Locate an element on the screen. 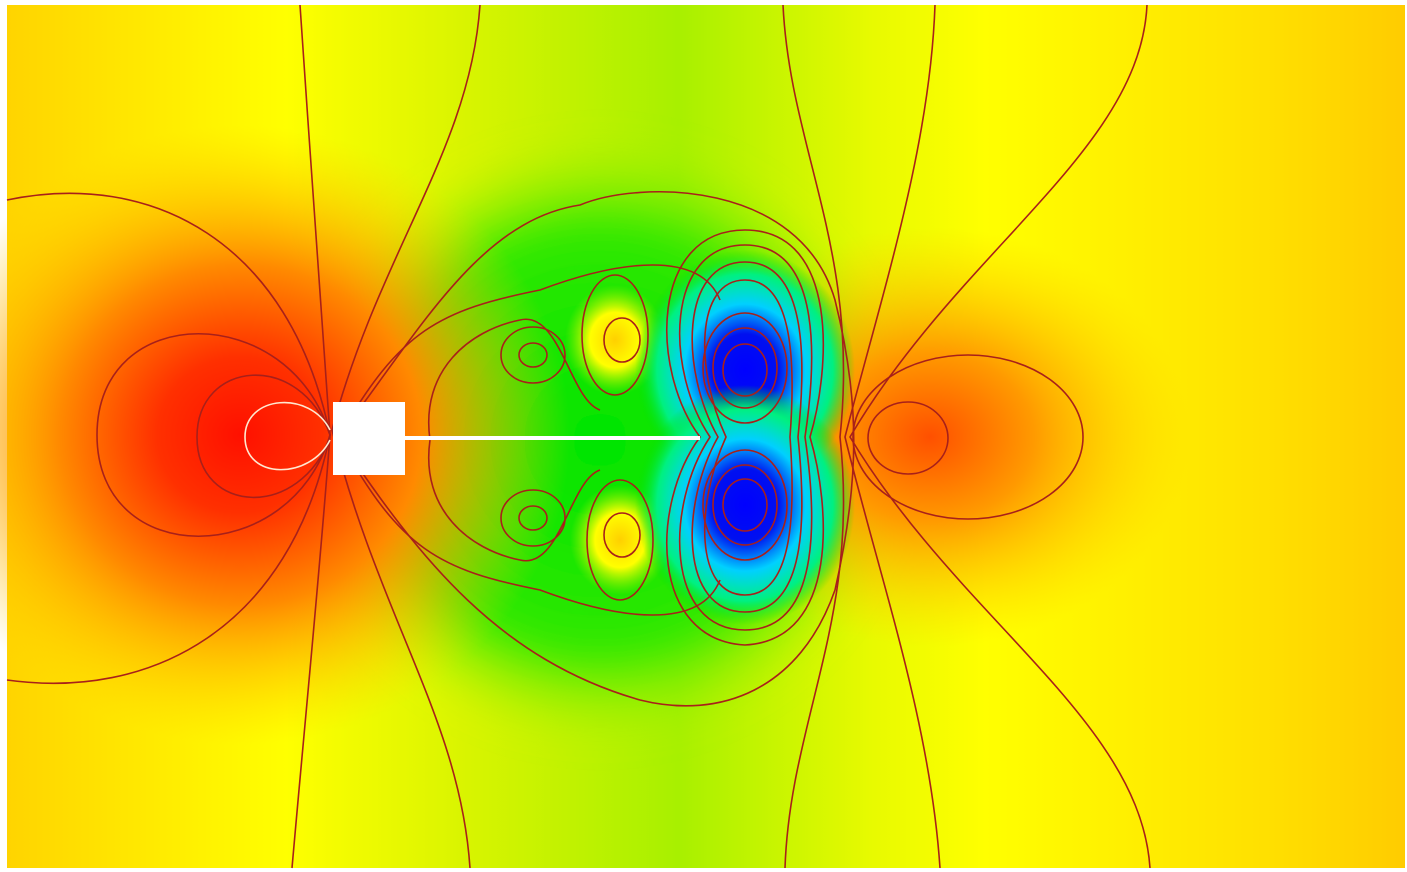 This screenshot has width=1407, height=872. body-block is located at coordinates (369, 438).